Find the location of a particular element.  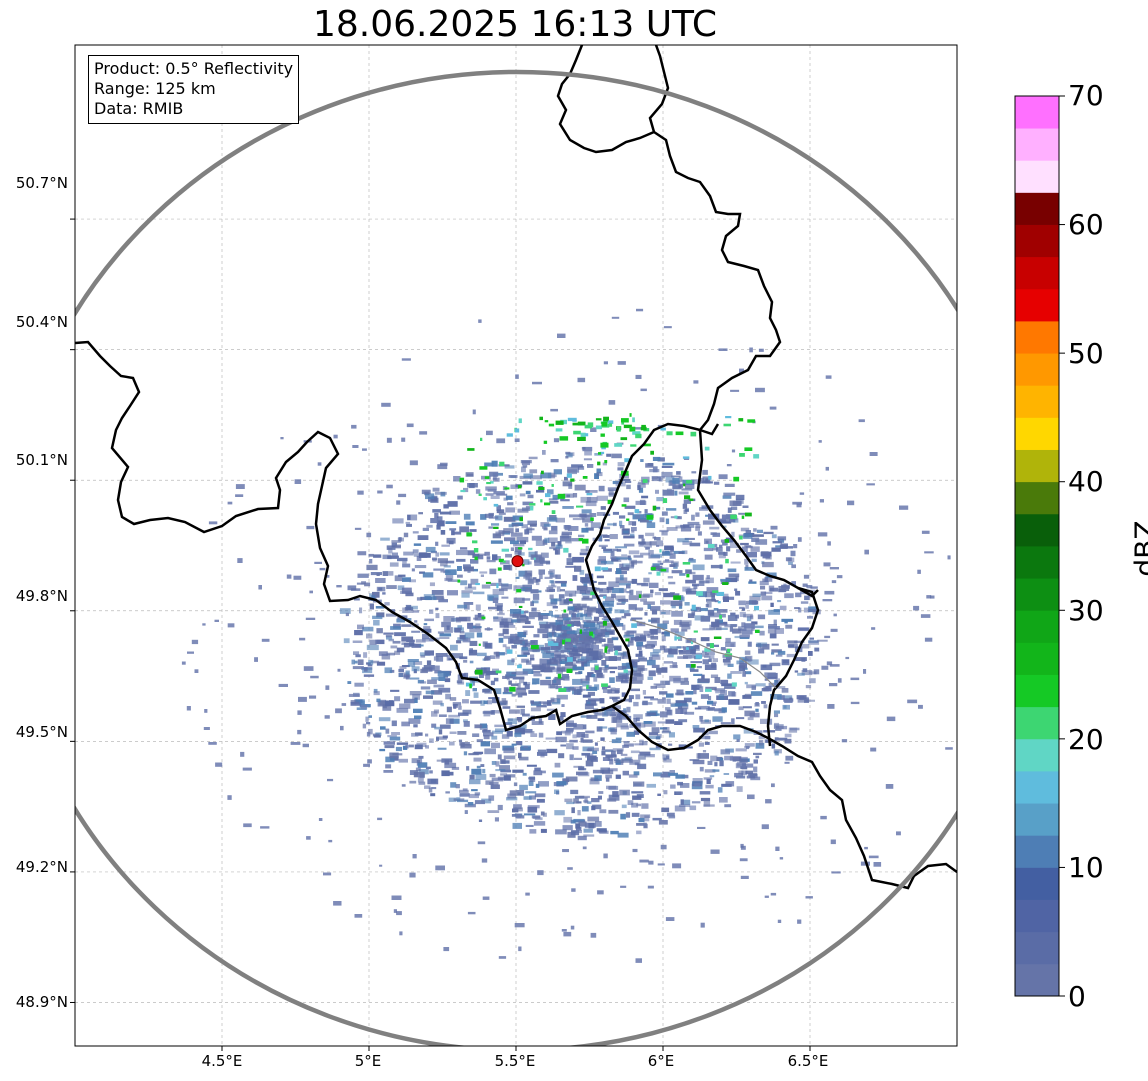

lat-tick-label: 49.5°N is located at coordinates (41, 732).